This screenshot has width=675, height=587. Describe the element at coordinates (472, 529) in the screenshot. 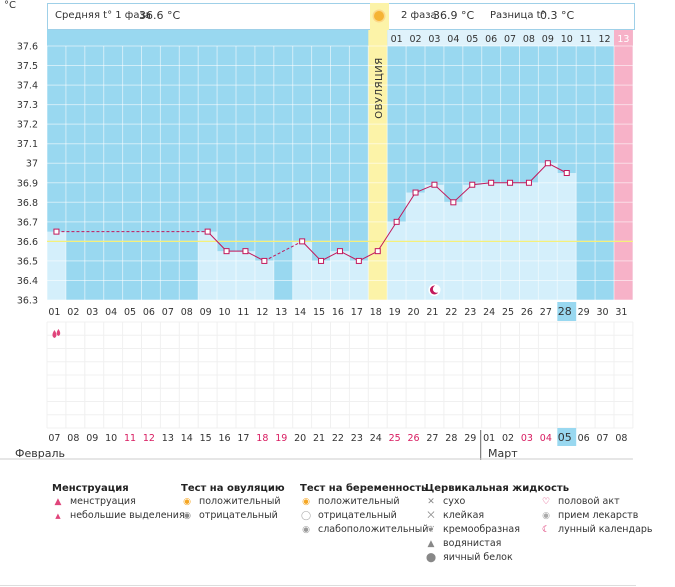

I see `legend-cervical-creamy: ❦ кремообразная` at that location.